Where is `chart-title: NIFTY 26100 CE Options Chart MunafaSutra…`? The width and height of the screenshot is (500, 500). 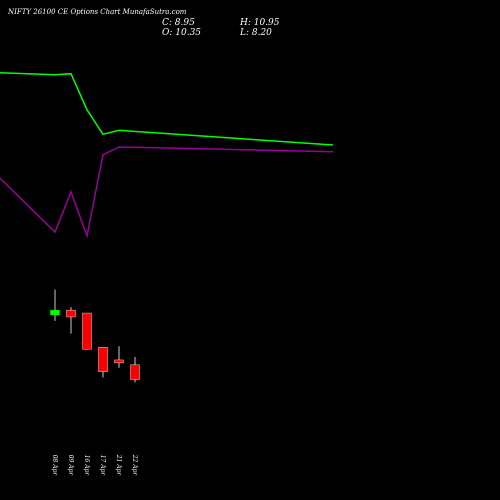 chart-title: NIFTY 26100 CE Options Chart MunafaSutra… is located at coordinates (97, 12).